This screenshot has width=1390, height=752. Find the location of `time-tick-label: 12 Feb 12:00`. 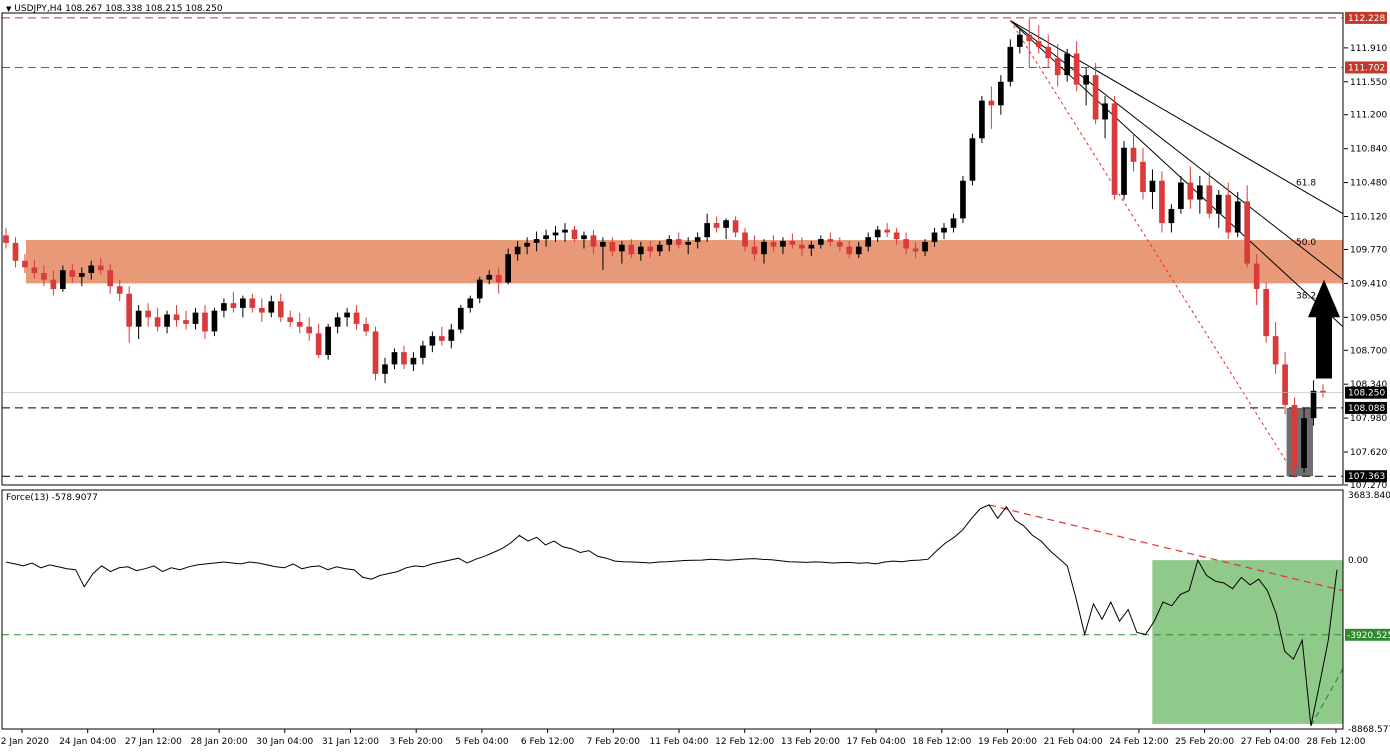

time-tick-label: 12 Feb 12:00 is located at coordinates (744, 742).